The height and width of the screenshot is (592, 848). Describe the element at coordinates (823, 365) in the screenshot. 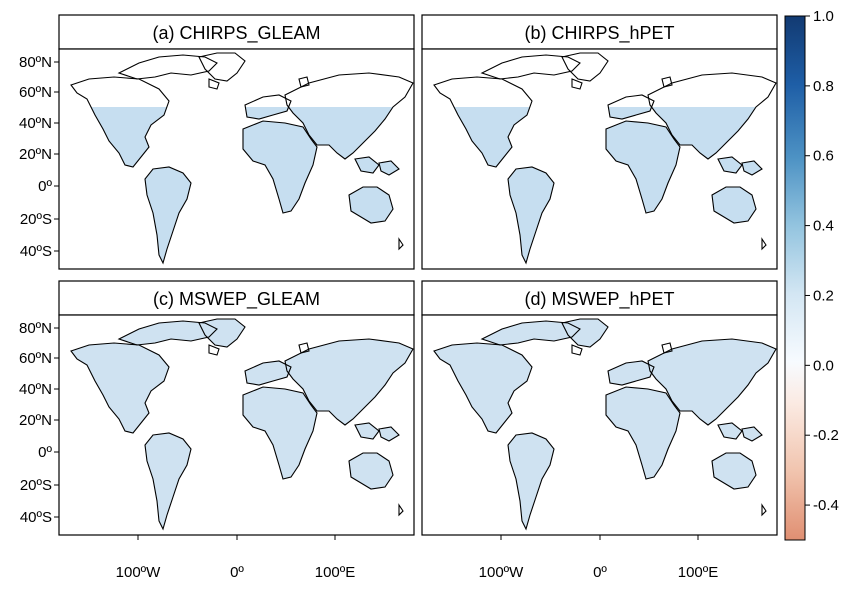

I see `colorbar-tick-label: 0.0` at that location.